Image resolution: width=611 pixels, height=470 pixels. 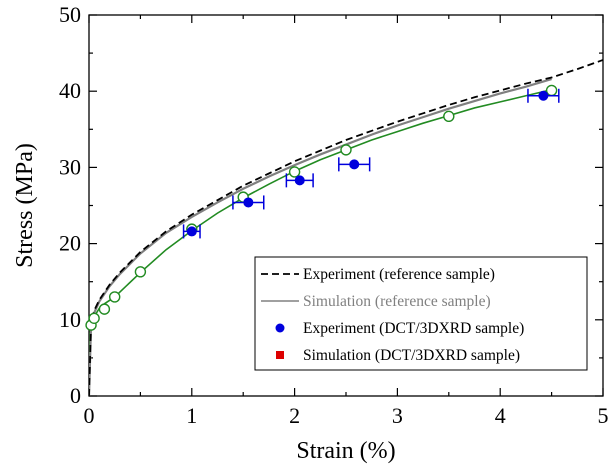 I want to click on y-tick-label: 20, so click(x=70, y=243).